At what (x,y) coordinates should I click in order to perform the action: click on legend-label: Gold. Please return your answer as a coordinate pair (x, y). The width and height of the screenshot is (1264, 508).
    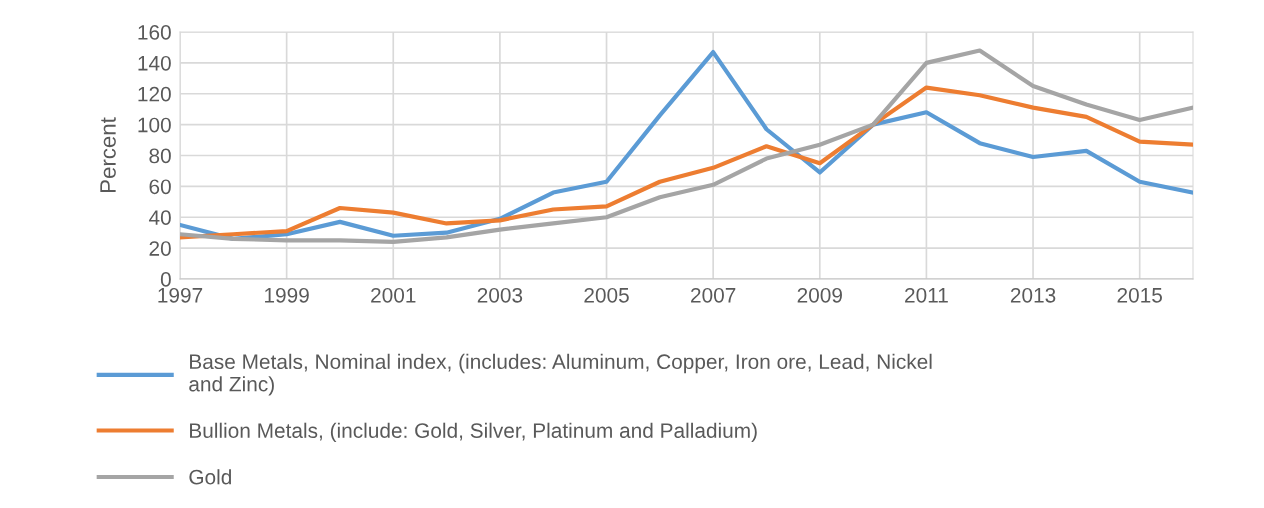
    Looking at the image, I should click on (210, 477).